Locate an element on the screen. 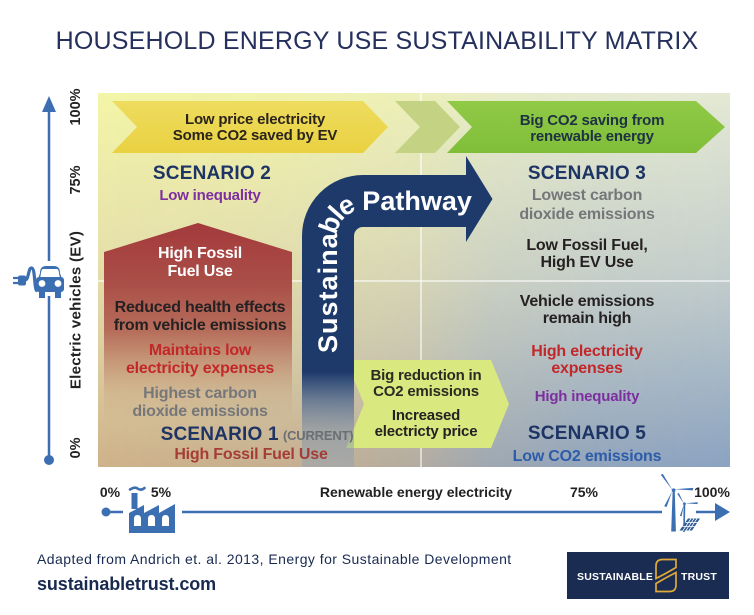  svg-text: SUSTAINABLE is located at coordinates (615, 577).